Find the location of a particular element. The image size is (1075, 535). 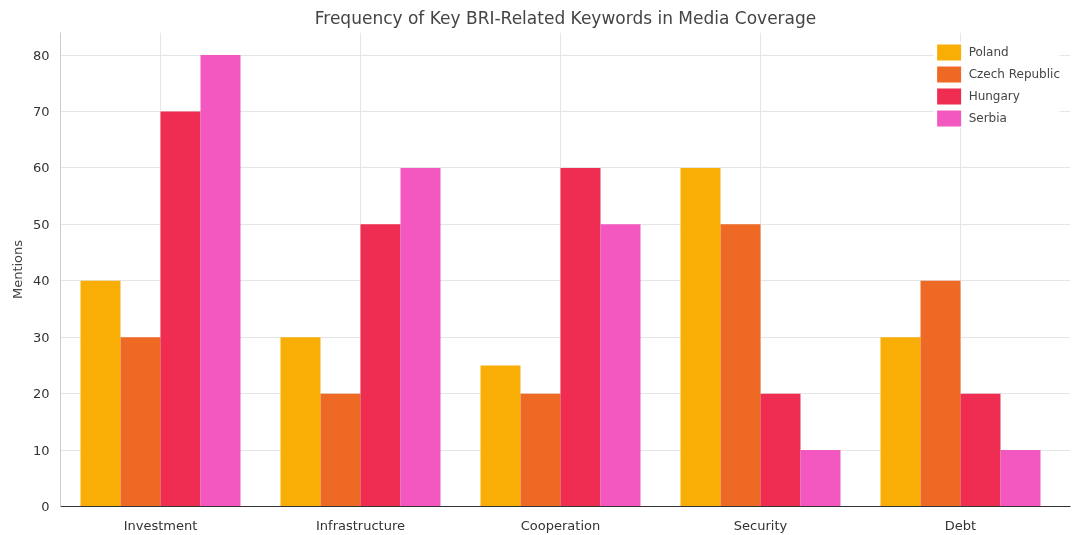

legend-label: Czech Republic is located at coordinates (1014, 74).